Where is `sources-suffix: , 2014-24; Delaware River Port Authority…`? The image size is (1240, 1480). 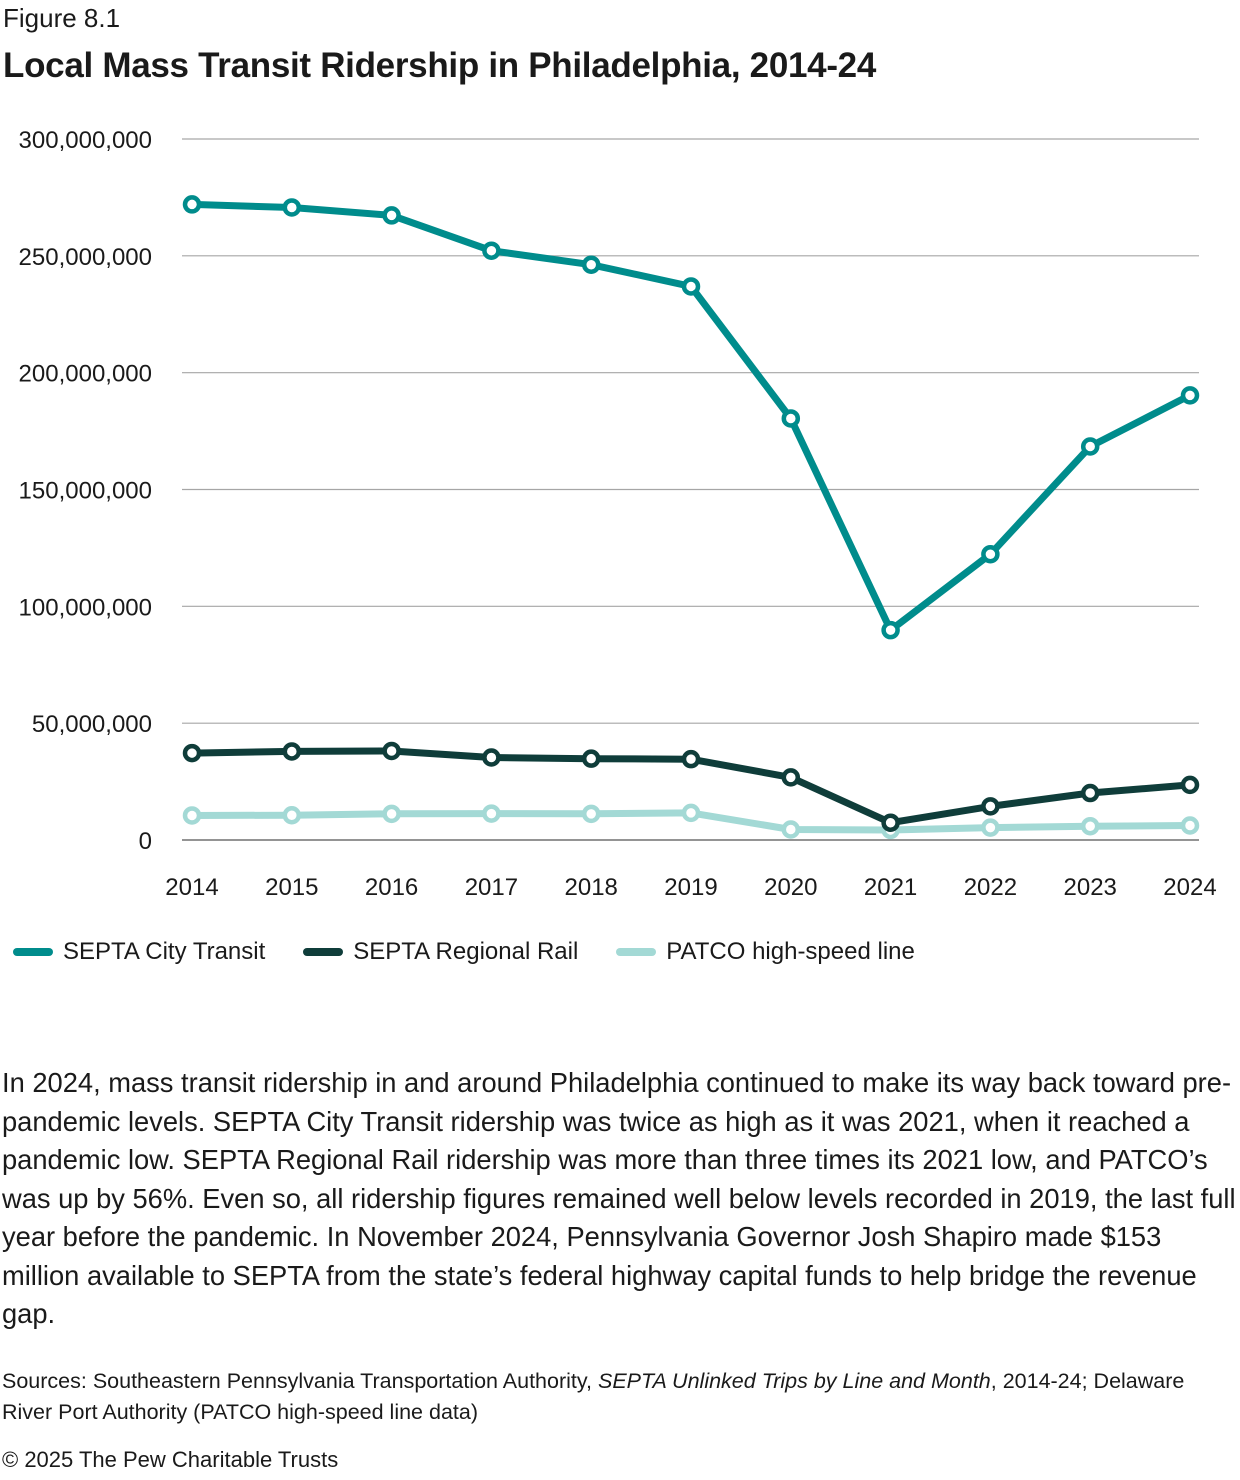
sources-suffix: , 2014-24; Delaware River Port Authority… is located at coordinates (593, 1396).